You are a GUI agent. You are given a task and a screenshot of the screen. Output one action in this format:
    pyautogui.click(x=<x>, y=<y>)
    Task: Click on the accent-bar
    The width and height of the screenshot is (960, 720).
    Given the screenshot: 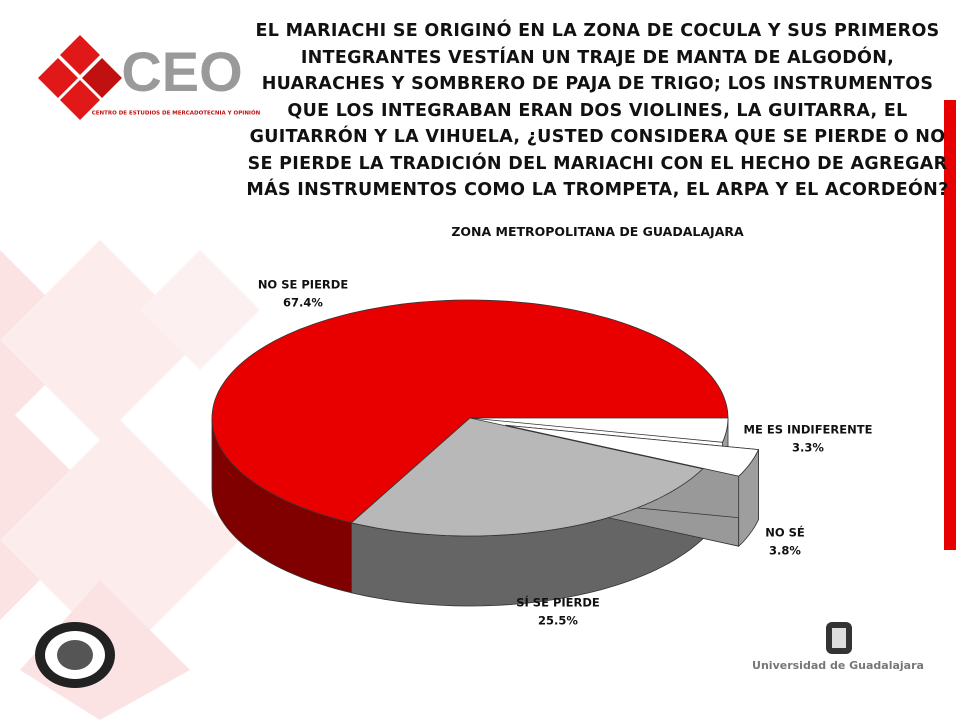 What is the action you would take?
    pyautogui.click(x=950, y=325)
    